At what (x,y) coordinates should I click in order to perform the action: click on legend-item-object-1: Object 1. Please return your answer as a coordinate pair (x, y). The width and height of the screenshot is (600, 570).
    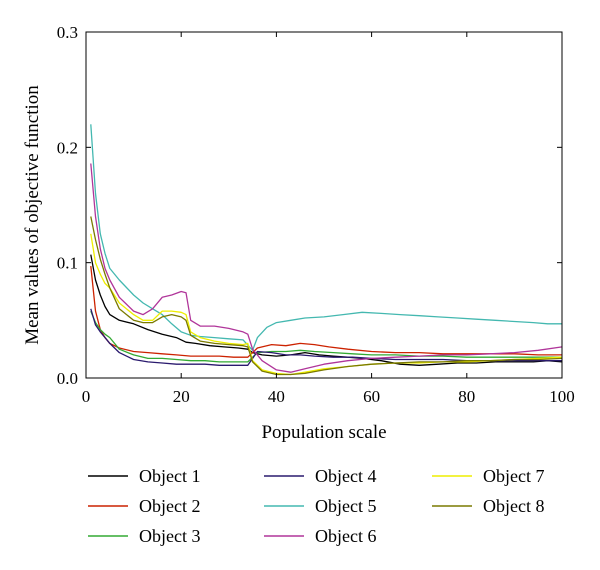
    Looking at the image, I should click on (144, 476).